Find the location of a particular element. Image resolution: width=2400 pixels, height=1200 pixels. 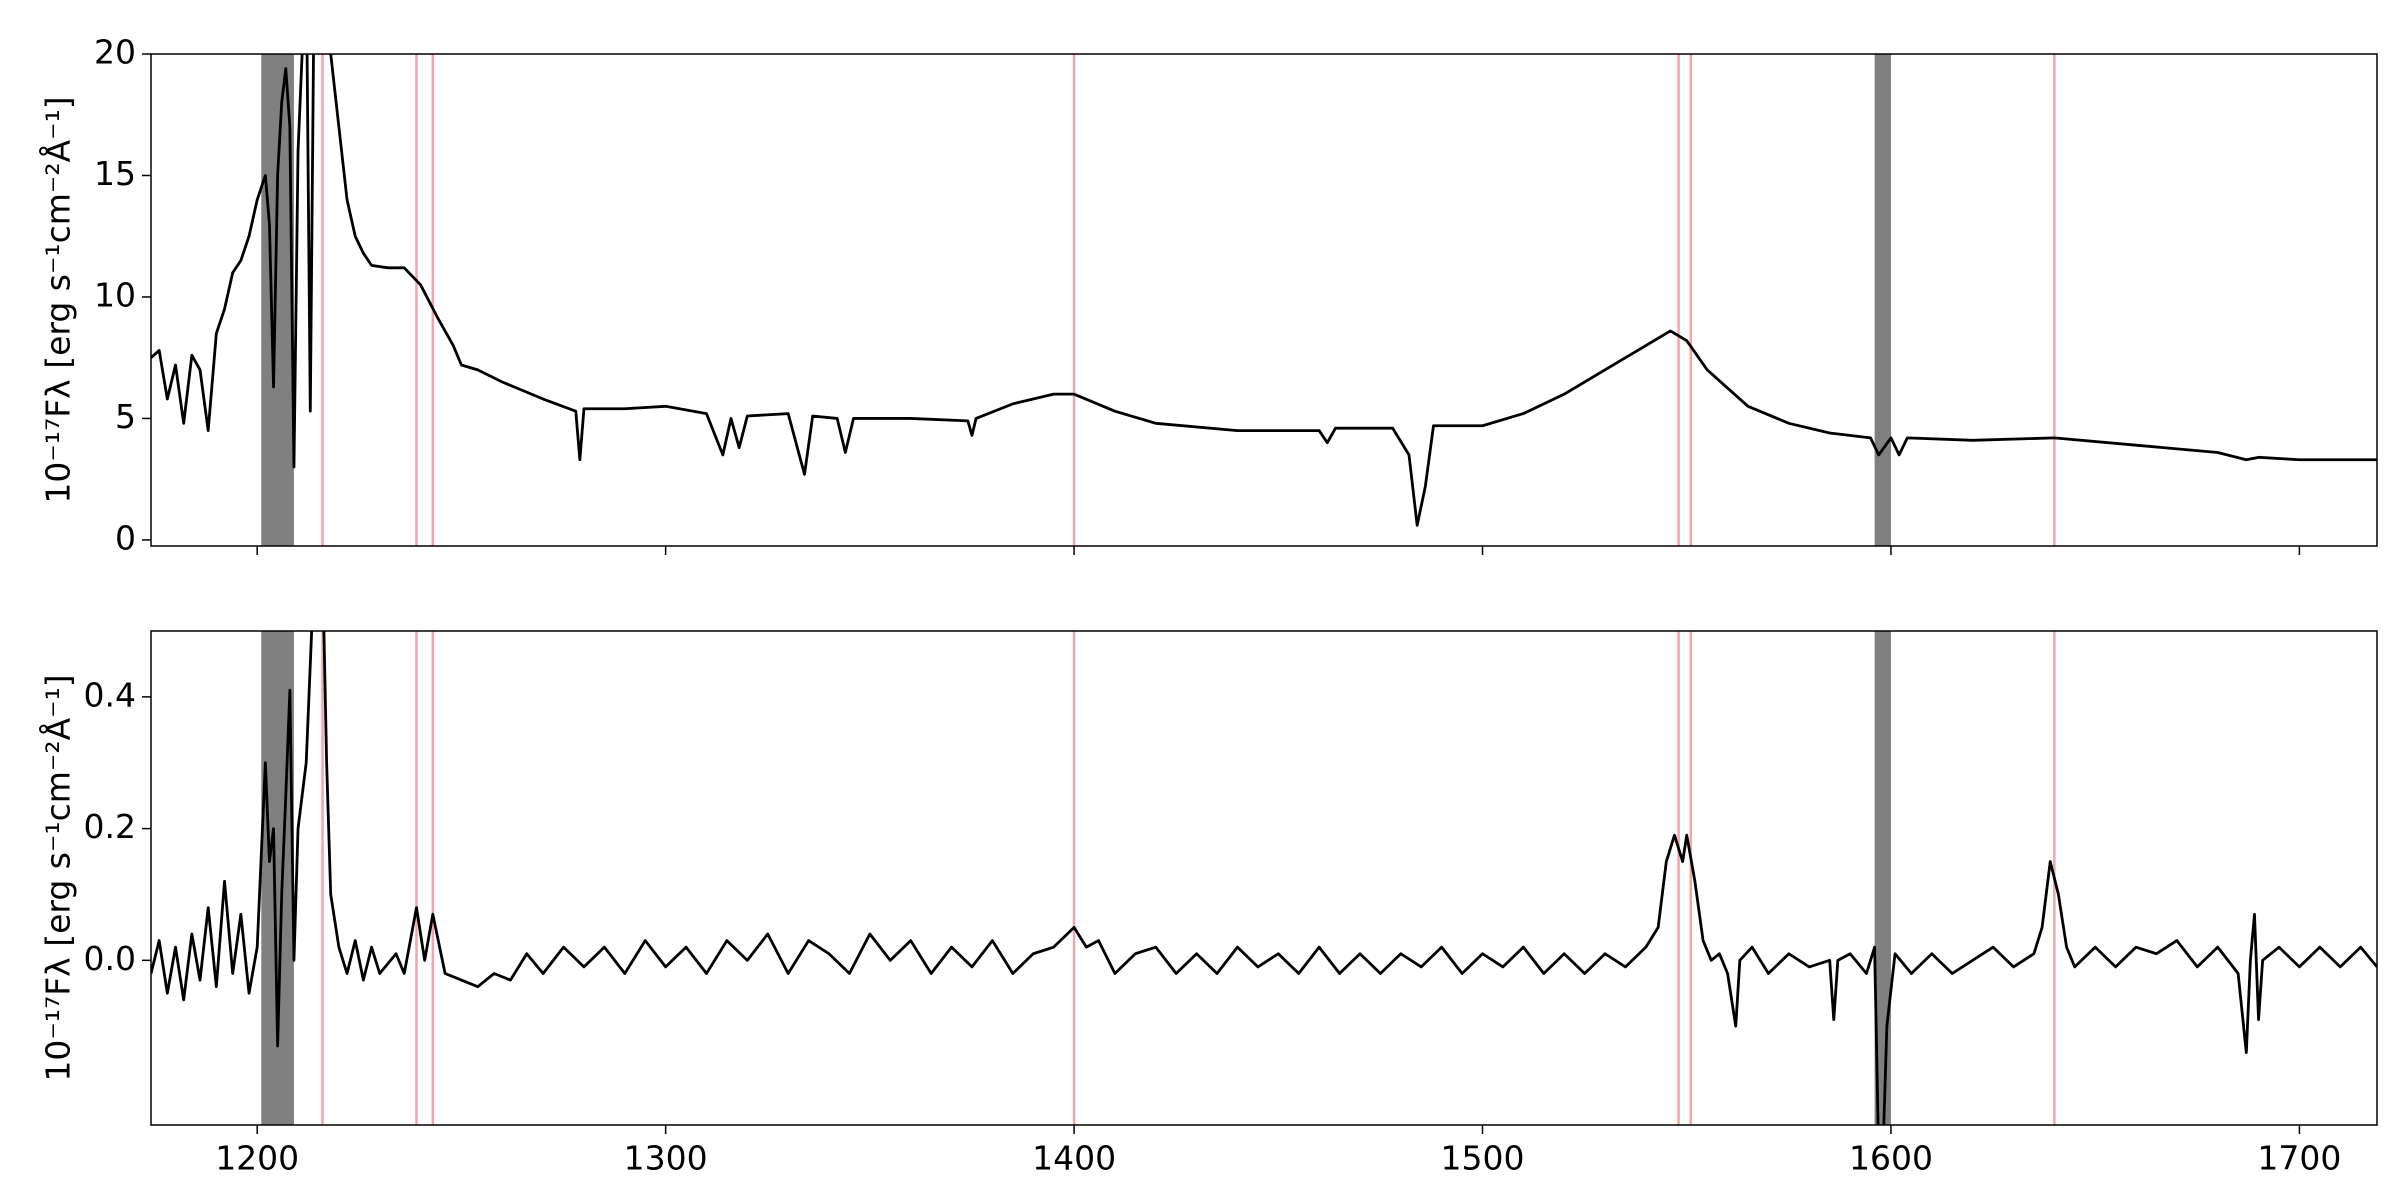

x-tick-label: 1400 is located at coordinates (1074, 1158).